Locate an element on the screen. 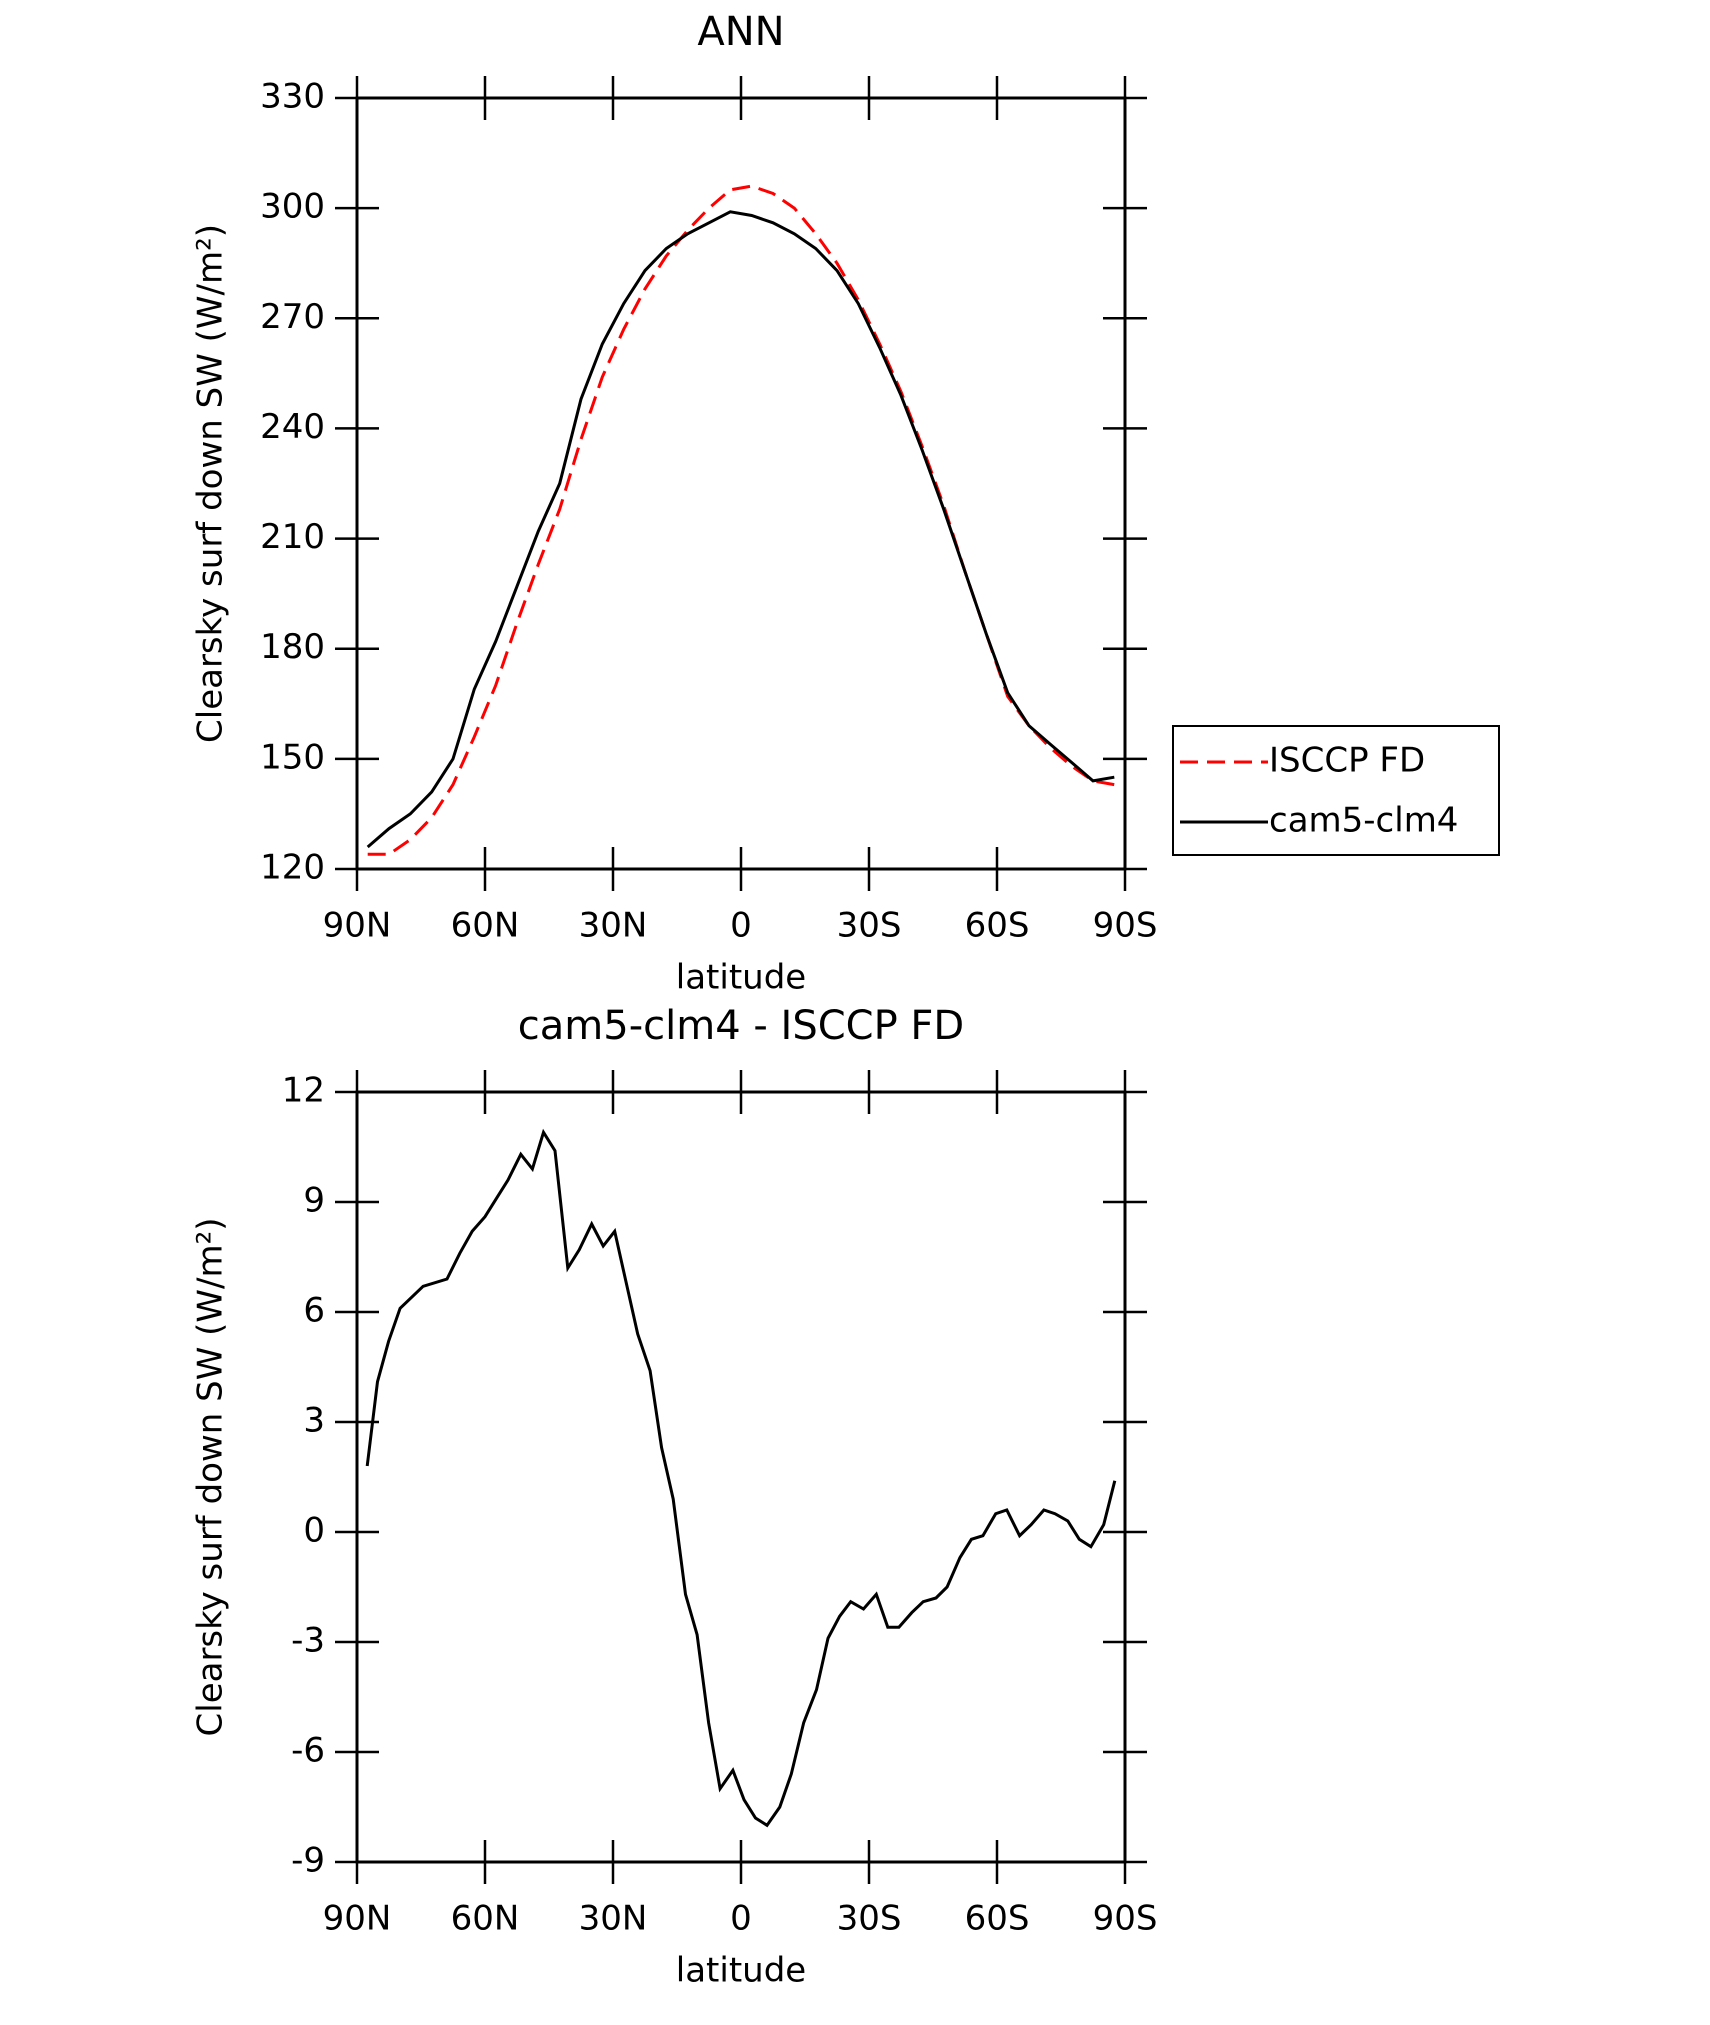  y-tick-label: 150 is located at coordinates (292, 757).